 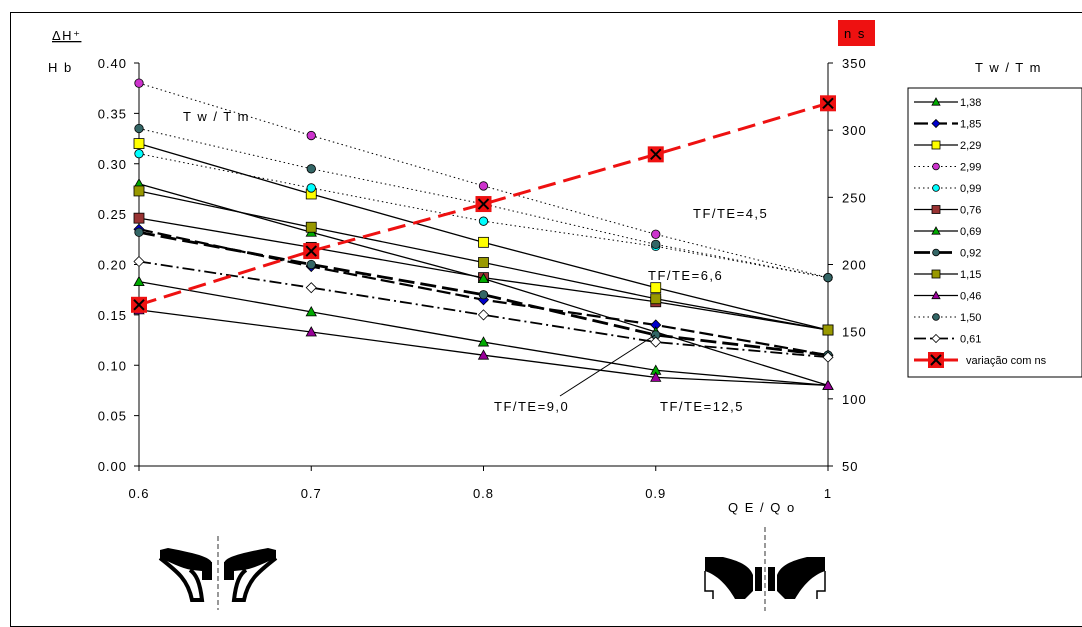 I want to click on annotation-tfte-6-6: TF/TE=6,6, so click(x=685, y=275).